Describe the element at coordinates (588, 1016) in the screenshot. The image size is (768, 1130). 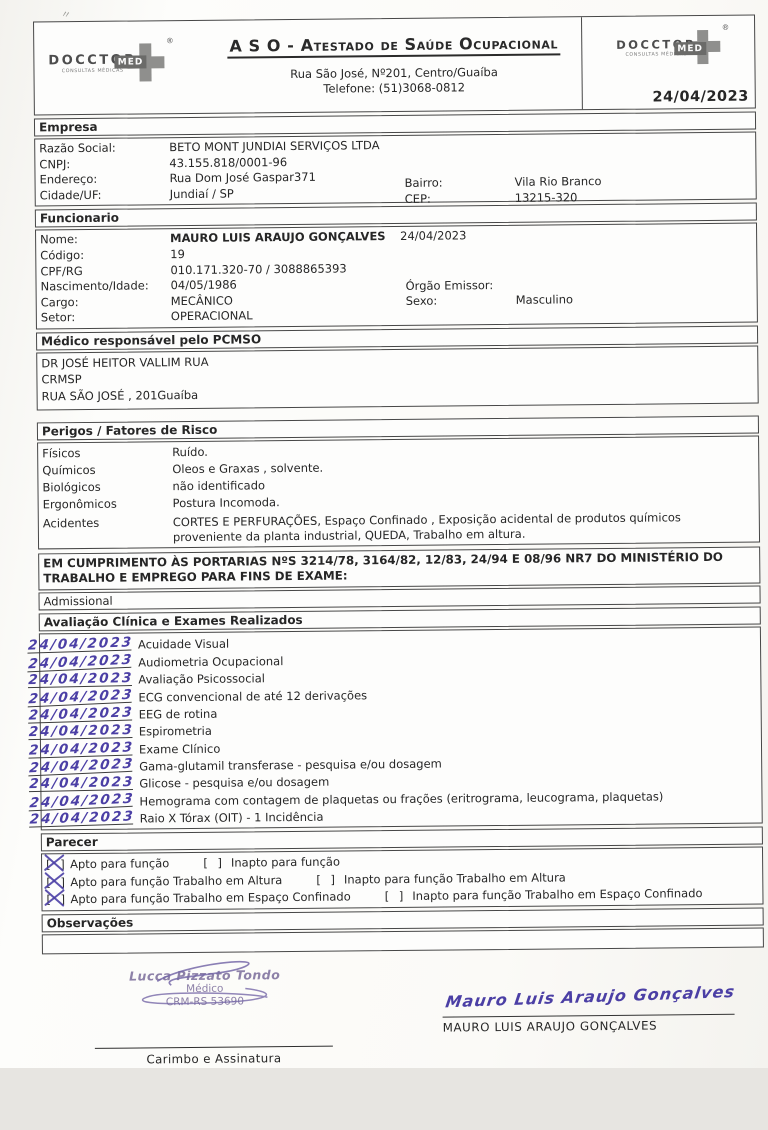
I see `employee-signature-line` at that location.